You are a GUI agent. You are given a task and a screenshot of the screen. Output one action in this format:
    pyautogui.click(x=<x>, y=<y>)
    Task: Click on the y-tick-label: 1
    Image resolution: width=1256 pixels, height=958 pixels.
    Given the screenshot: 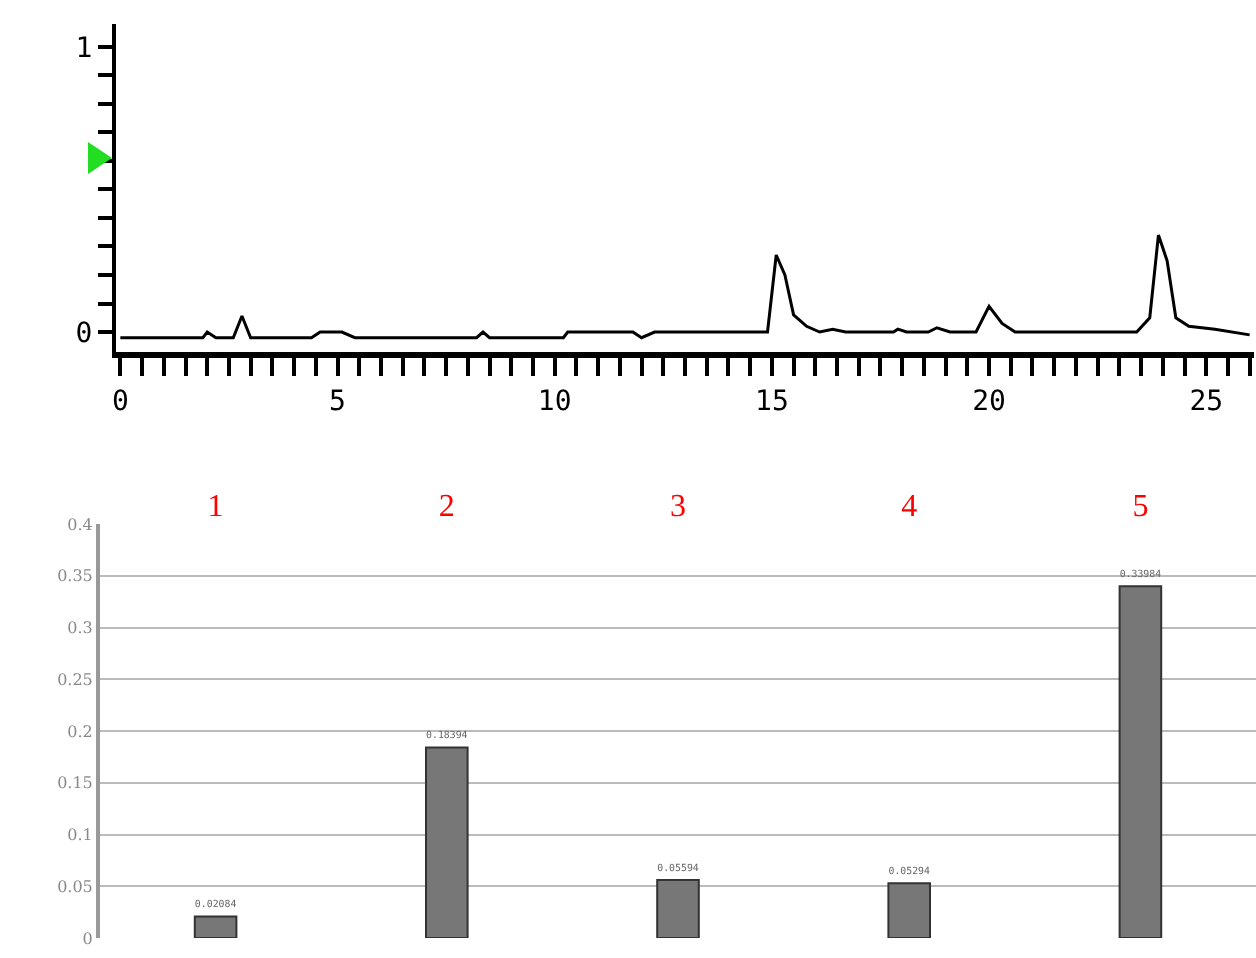 What is the action you would take?
    pyautogui.click(x=84, y=48)
    